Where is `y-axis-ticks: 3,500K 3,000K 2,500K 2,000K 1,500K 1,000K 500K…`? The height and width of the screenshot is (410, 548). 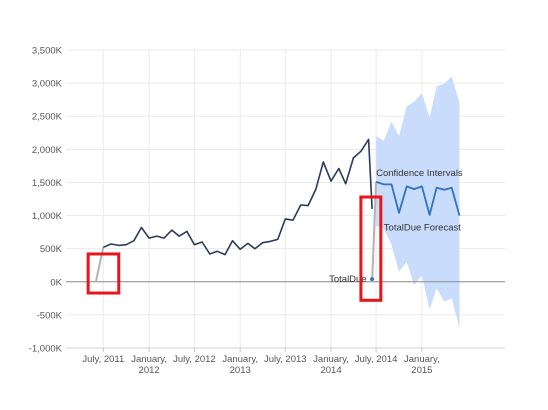
y-axis-ticks: 3,500K 3,000K 2,500K 2,000K 1,500K 1,000K 500K… is located at coordinates (46, 200).